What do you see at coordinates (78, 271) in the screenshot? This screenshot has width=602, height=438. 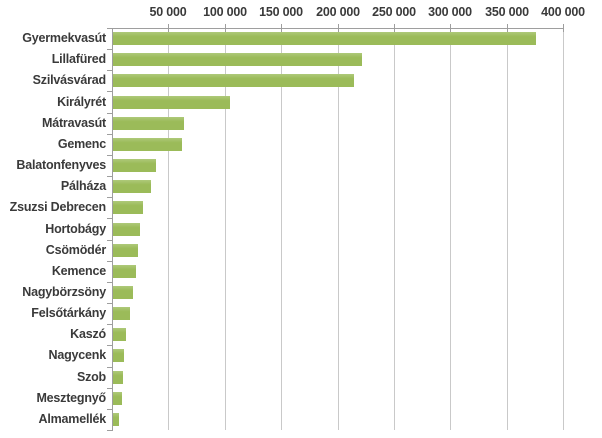 I see `category-axis-label: Kemence` at bounding box center [78, 271].